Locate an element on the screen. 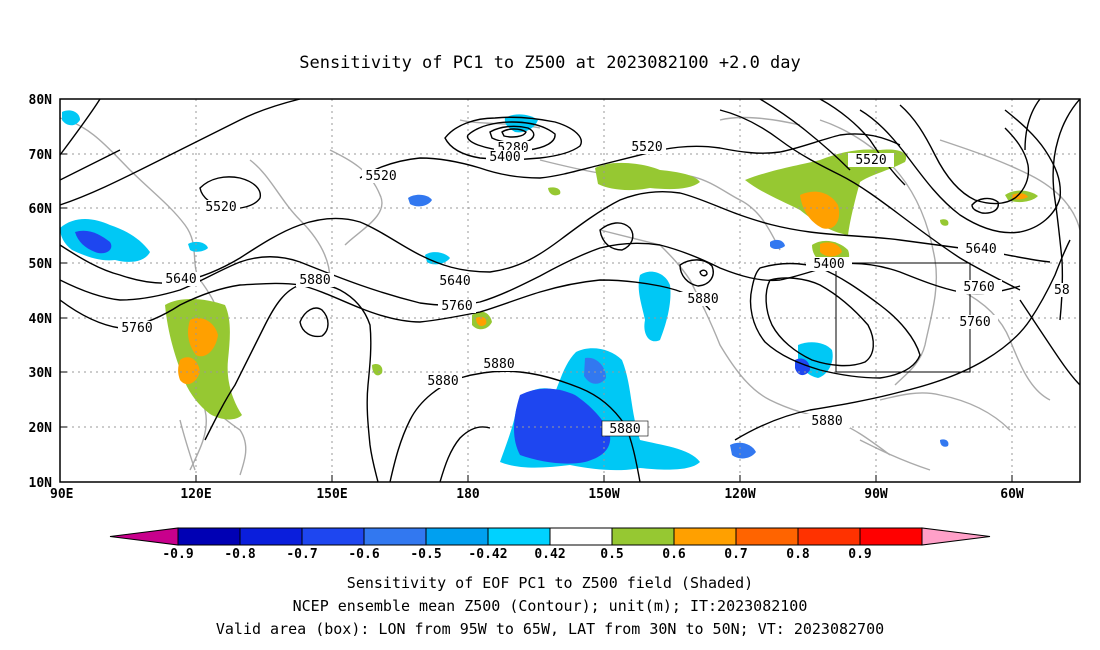  colorbar-label: -0.9 is located at coordinates (177, 554).